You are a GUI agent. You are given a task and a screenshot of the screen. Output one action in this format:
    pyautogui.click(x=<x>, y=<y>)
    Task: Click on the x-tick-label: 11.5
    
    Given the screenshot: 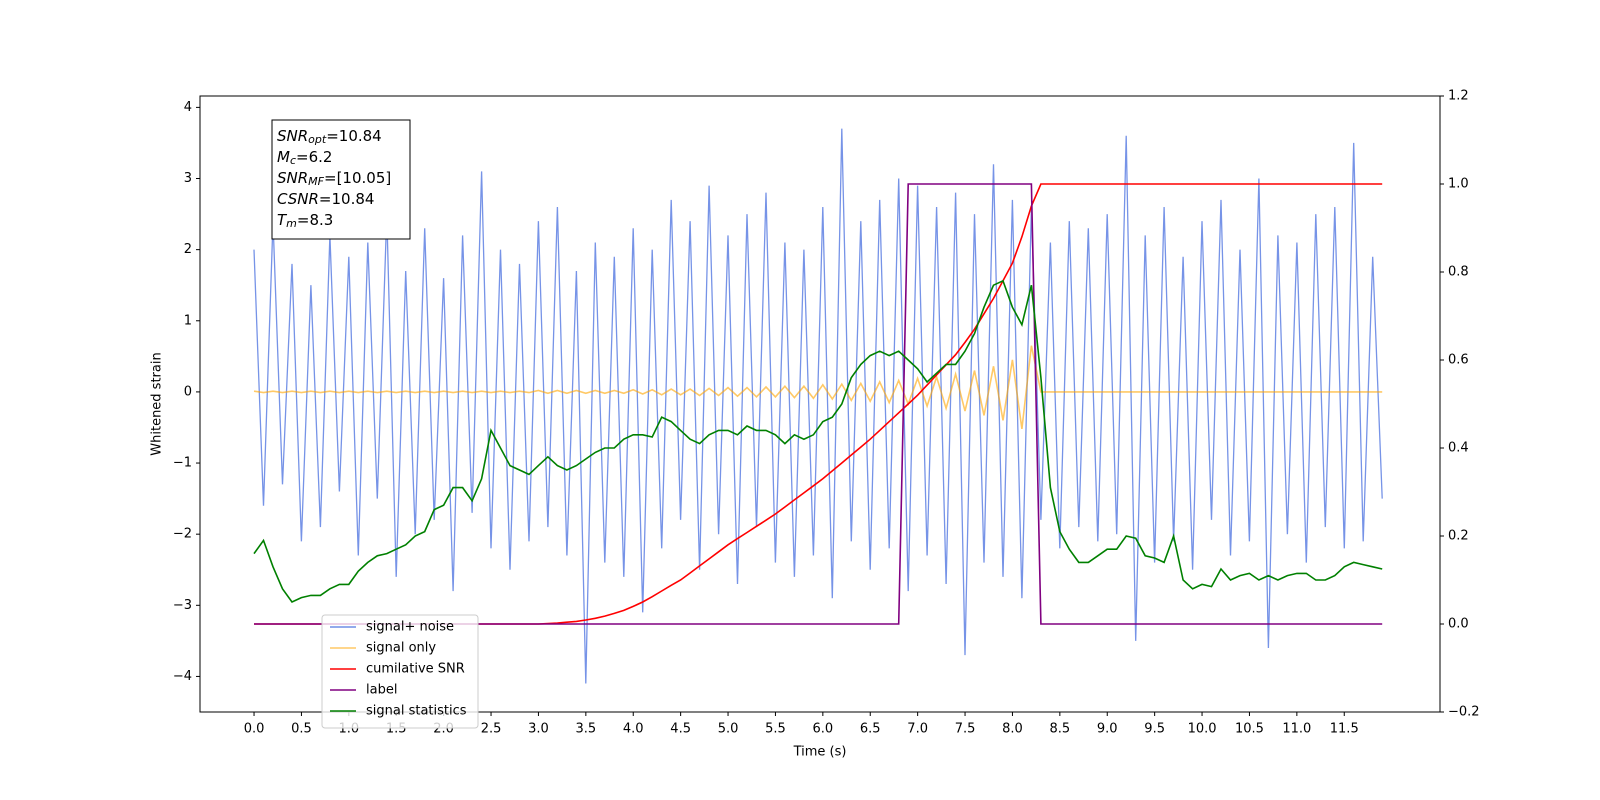 What is the action you would take?
    pyautogui.click(x=1344, y=729)
    